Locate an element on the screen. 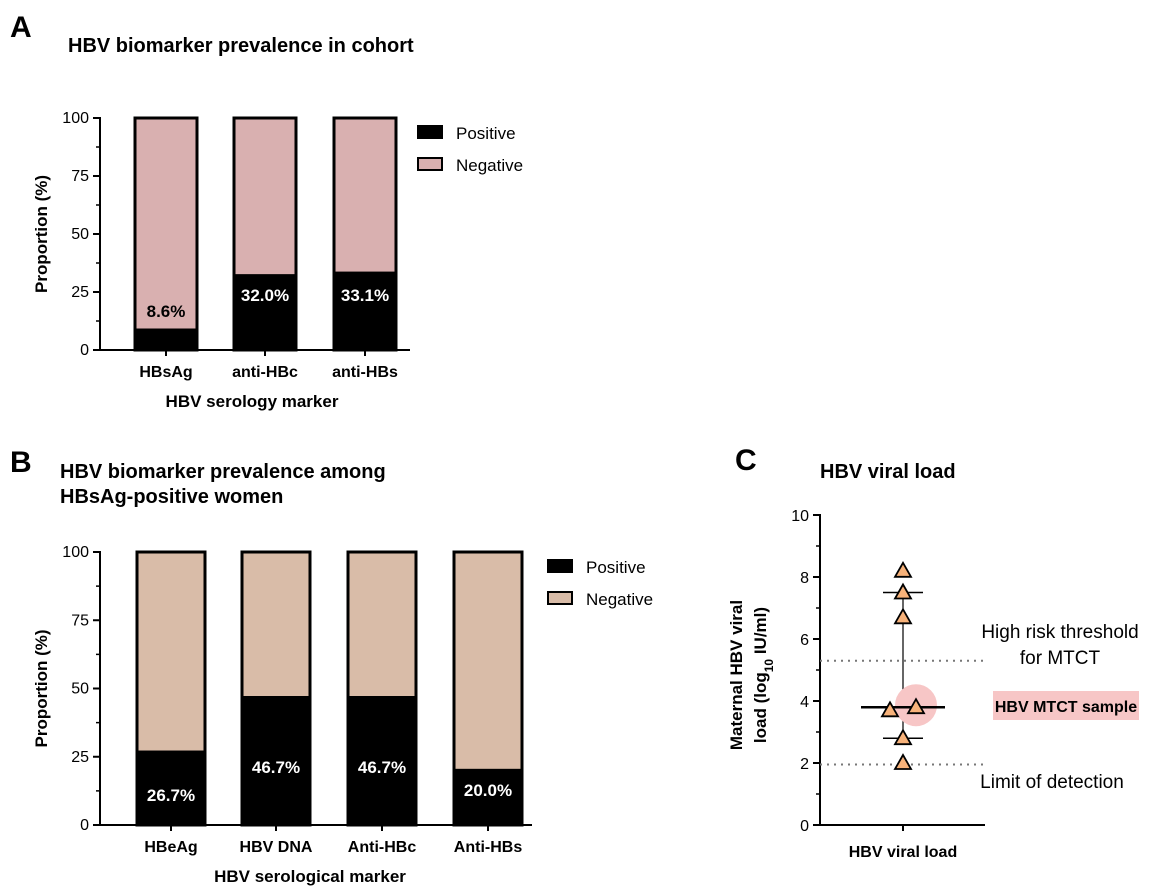  panel-c-title: HBV viral load is located at coordinates (888, 472).